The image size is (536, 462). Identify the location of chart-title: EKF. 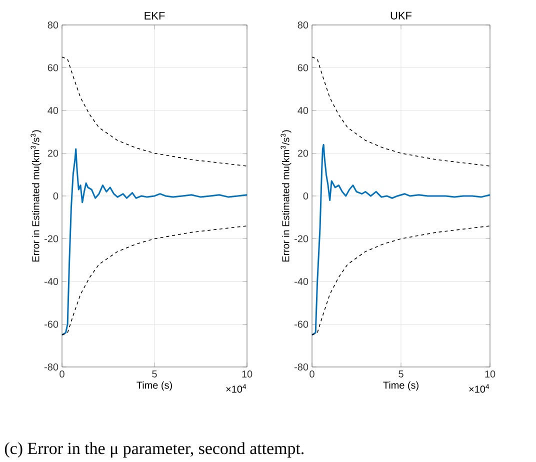
(154, 16).